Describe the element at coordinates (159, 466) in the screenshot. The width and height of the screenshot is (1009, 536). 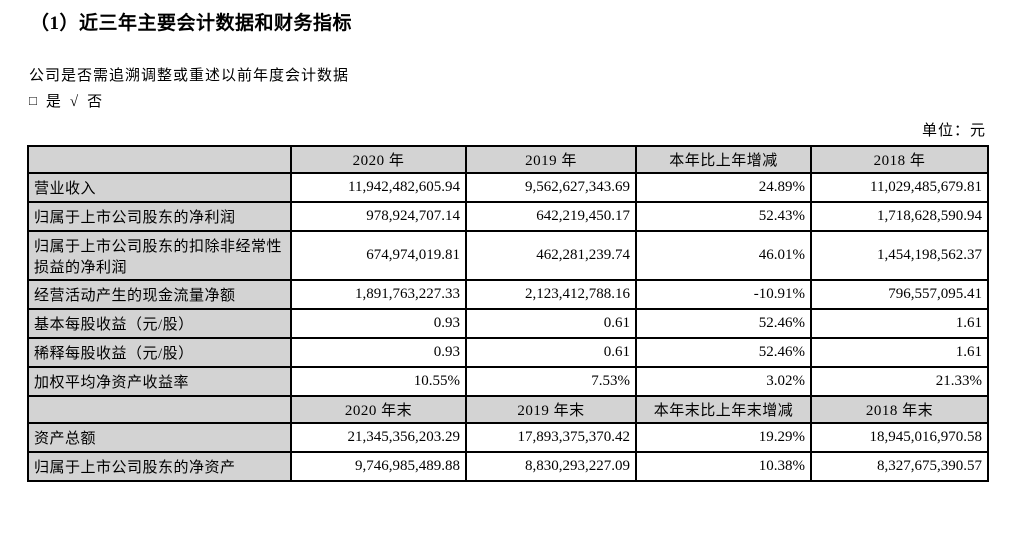
I see `row-label: 归属于上市公司股东的净资产` at that location.